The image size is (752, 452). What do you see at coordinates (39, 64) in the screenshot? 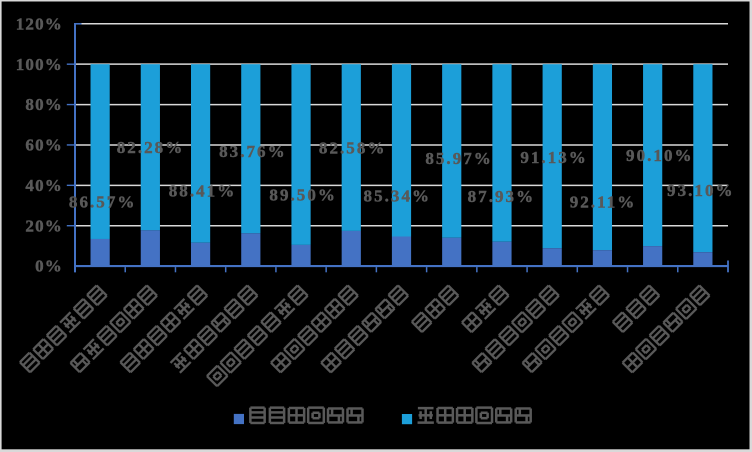
I see `svg-text: 100%` at bounding box center [39, 64].